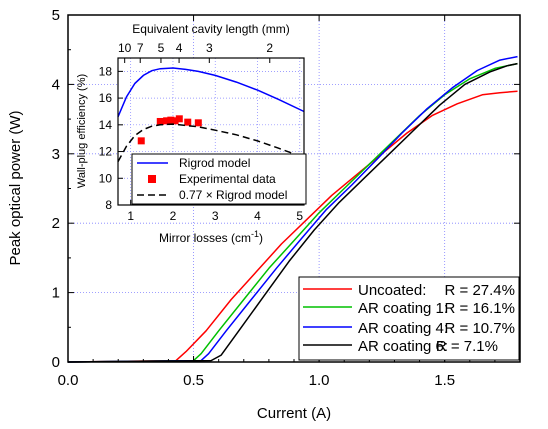 The width and height of the screenshot is (548, 429). I want to click on main-y-tick-label: 0, so click(56, 362).